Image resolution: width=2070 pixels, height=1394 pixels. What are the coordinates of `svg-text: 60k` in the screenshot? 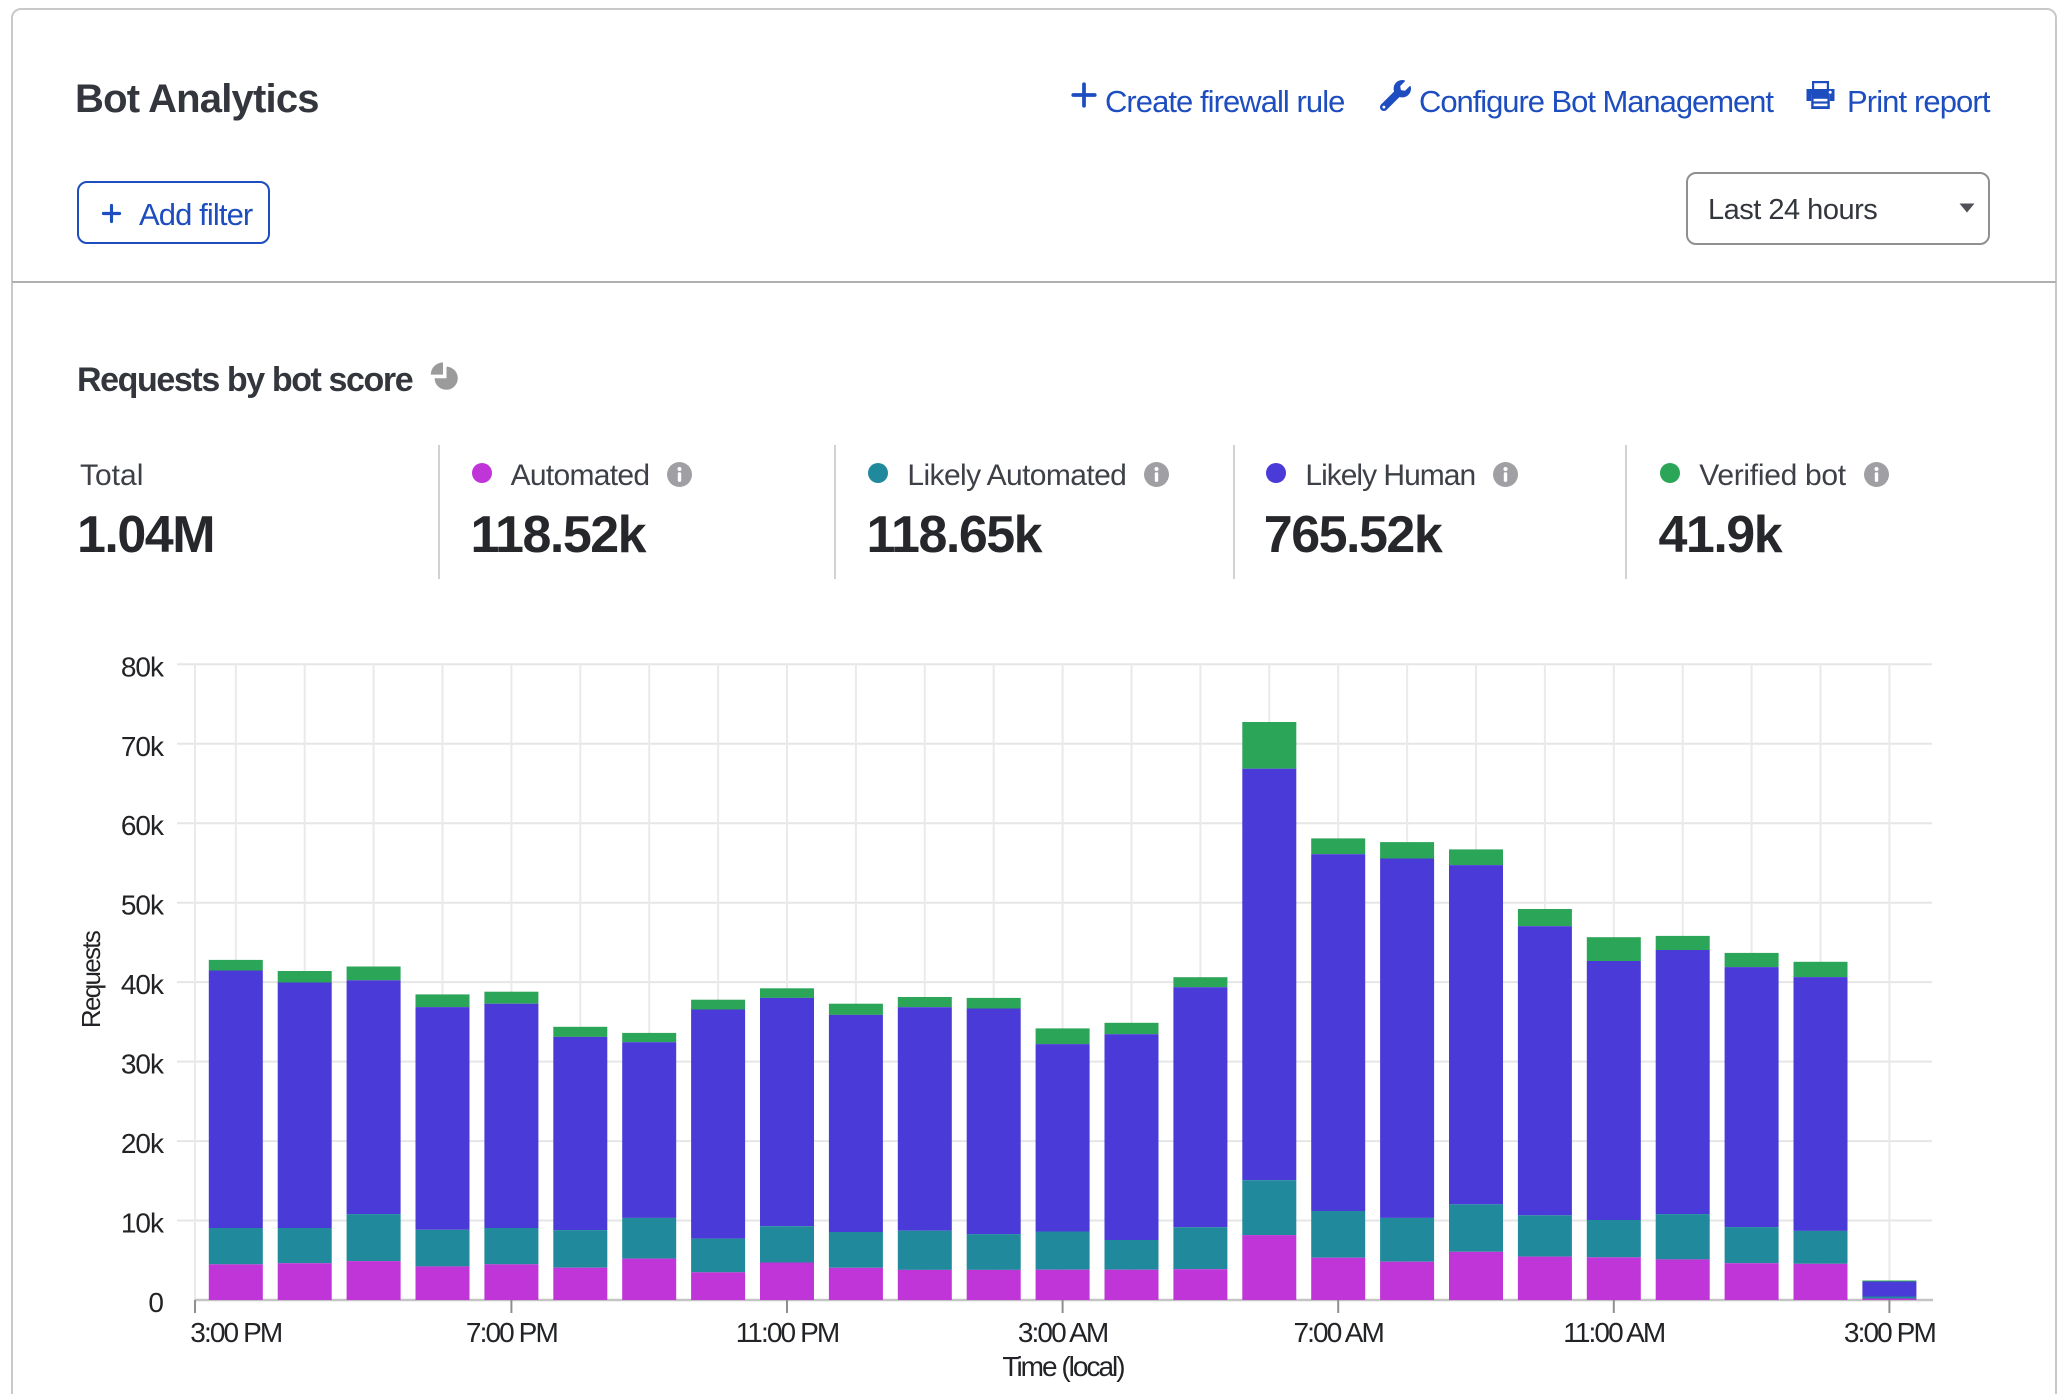 It's located at (143, 825).